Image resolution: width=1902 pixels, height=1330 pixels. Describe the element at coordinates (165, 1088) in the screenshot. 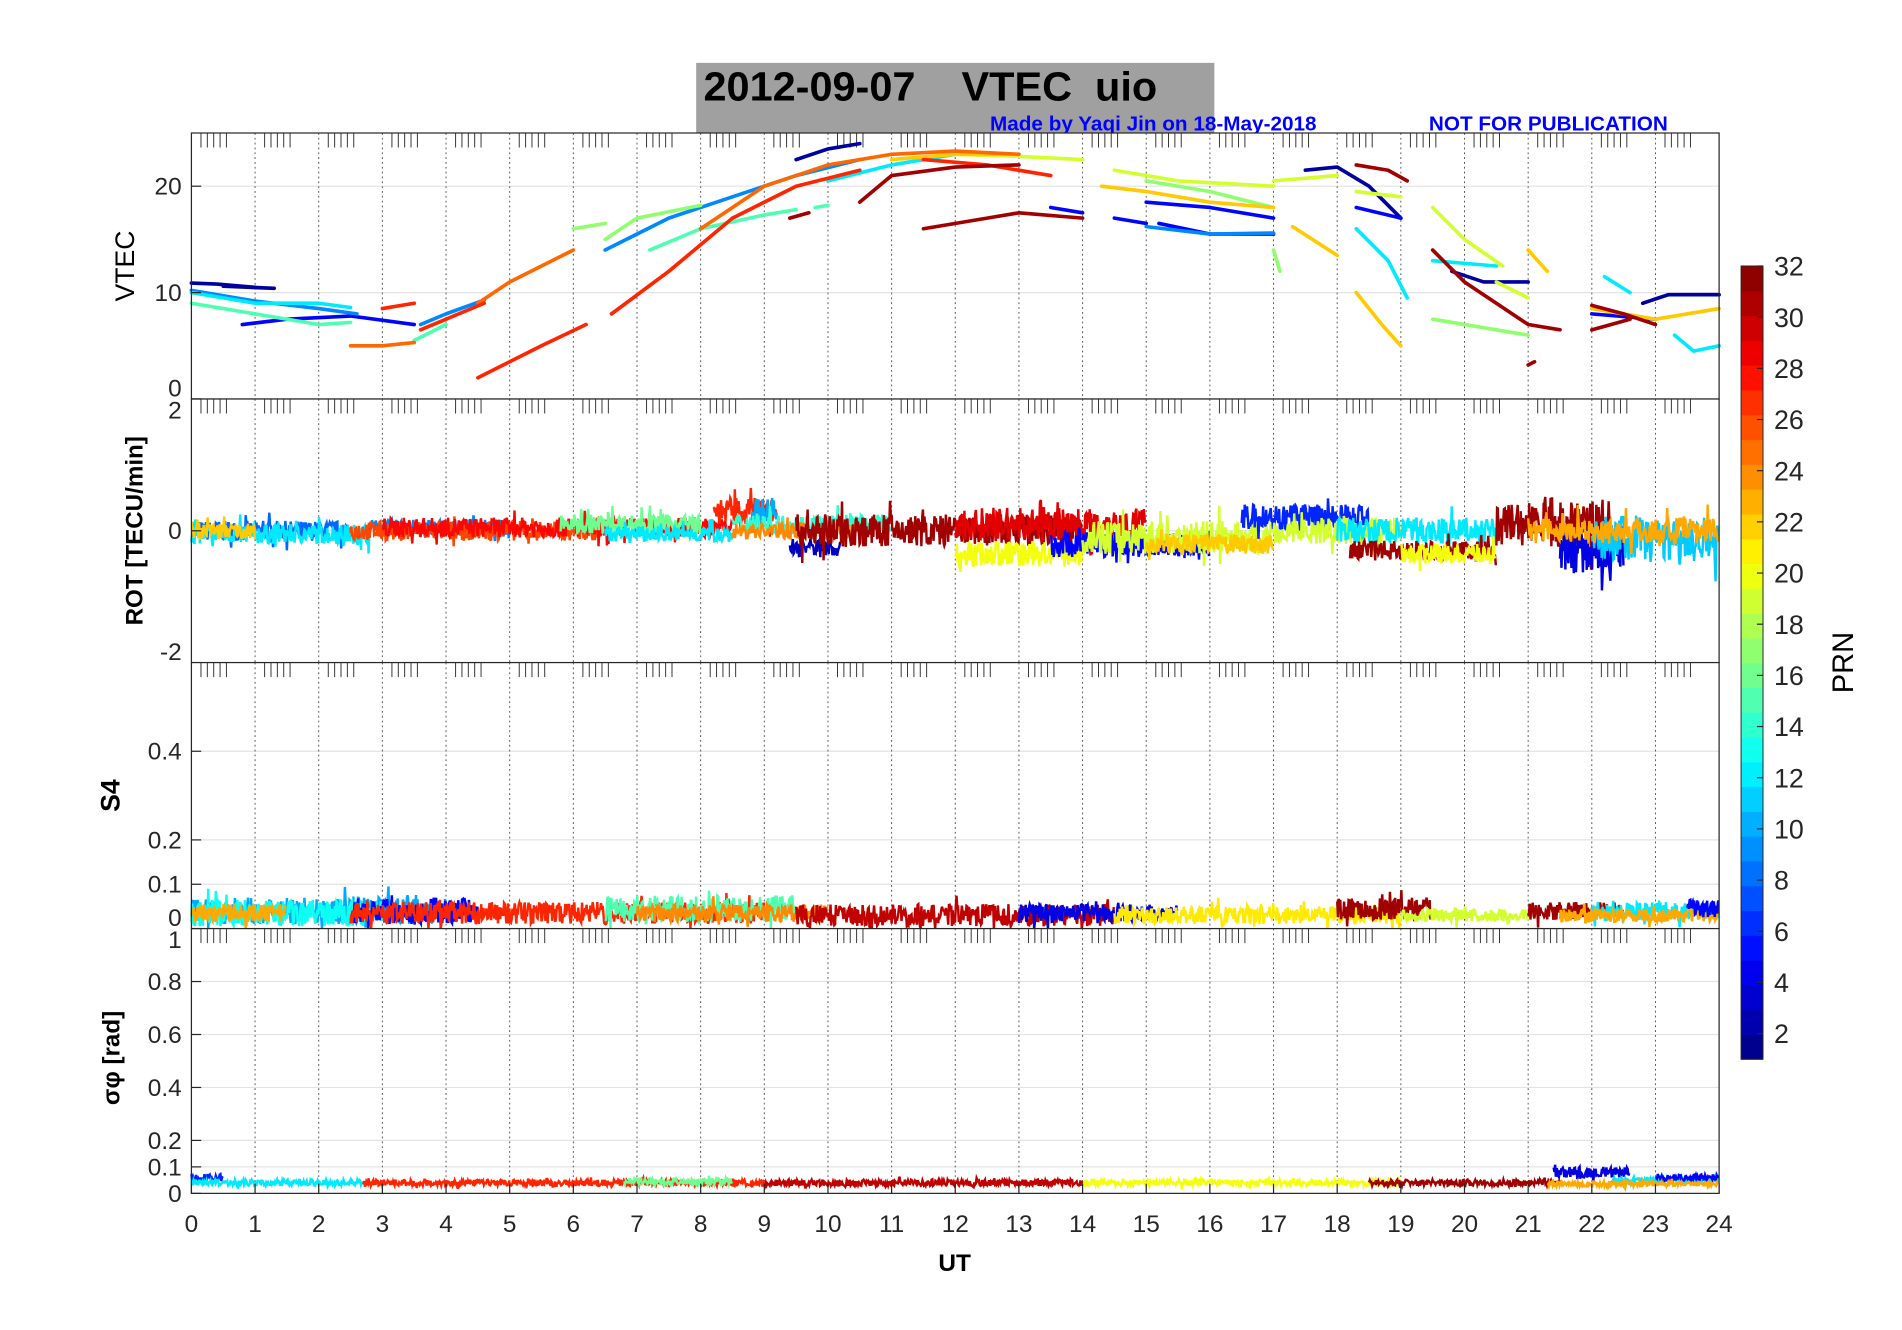

I see `y-tick-label: 0.4` at that location.